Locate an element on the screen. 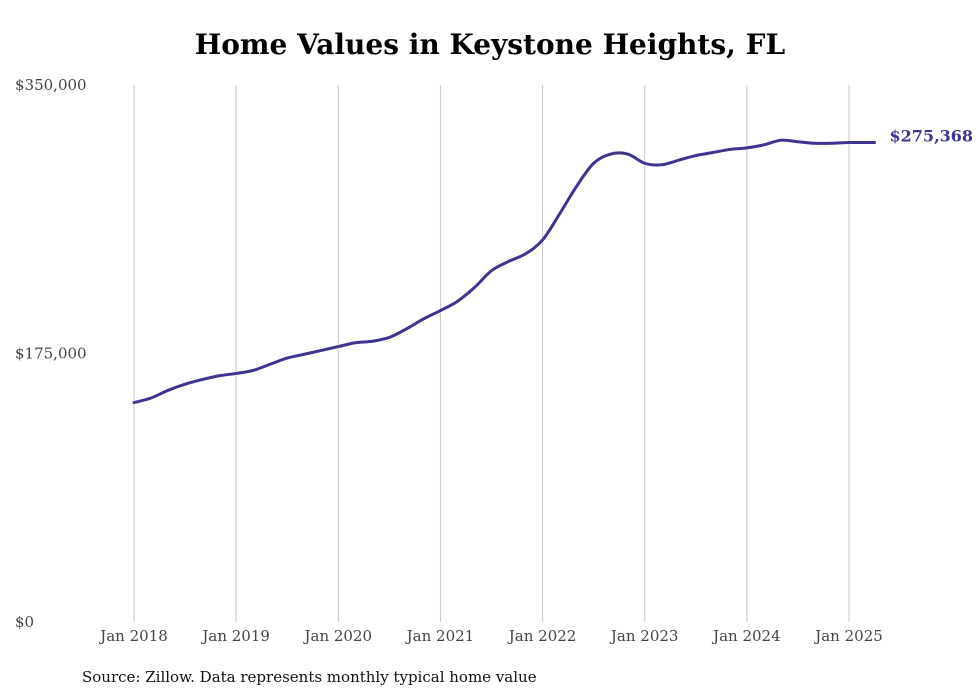 The height and width of the screenshot is (699, 980). x-tick-label: Jan 2023 is located at coordinates (644, 636).